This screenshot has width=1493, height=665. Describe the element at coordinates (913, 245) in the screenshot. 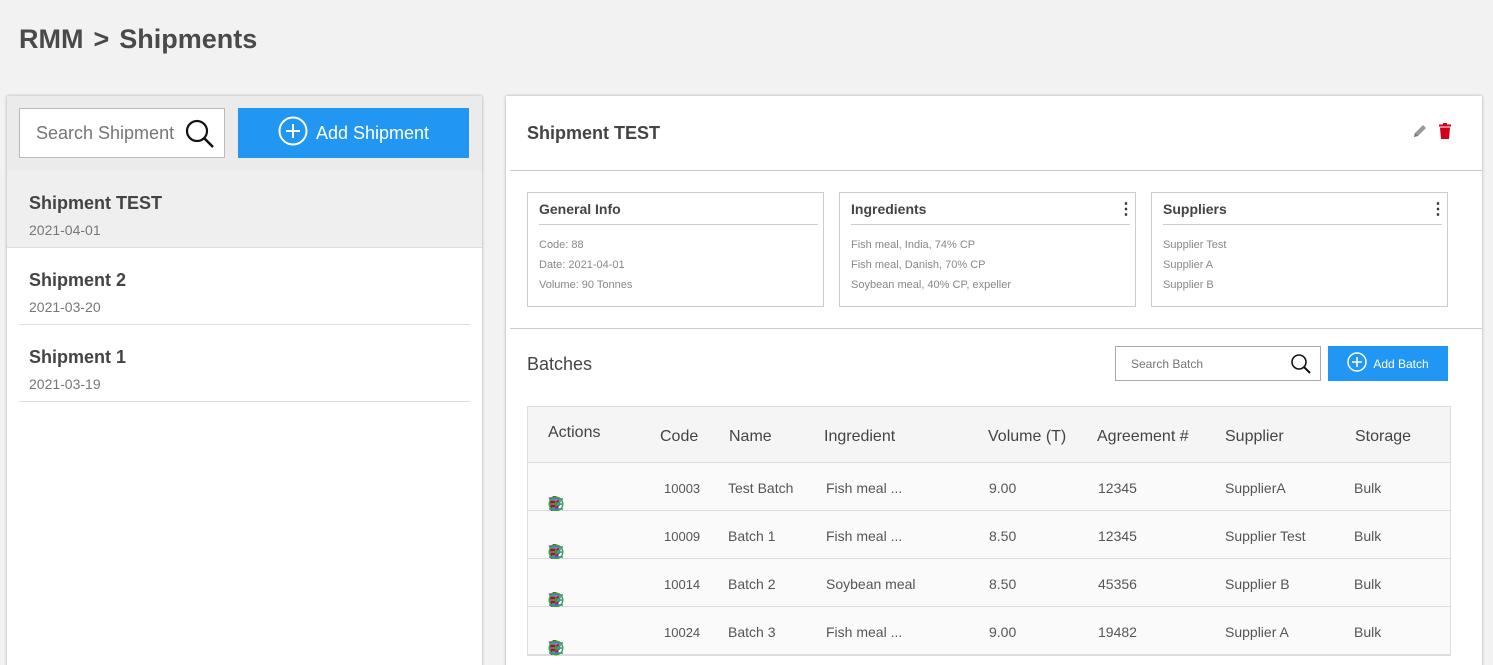

I see `info-line: Fish meal, India, 74% CP` at that location.